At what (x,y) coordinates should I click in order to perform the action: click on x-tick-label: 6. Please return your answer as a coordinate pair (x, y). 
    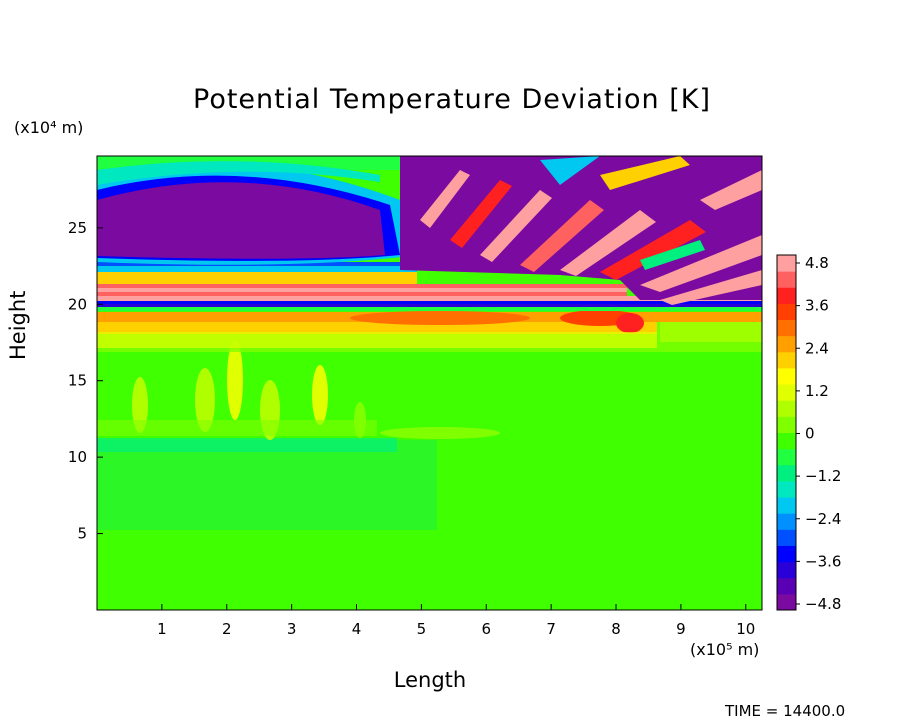
    Looking at the image, I should click on (486, 629).